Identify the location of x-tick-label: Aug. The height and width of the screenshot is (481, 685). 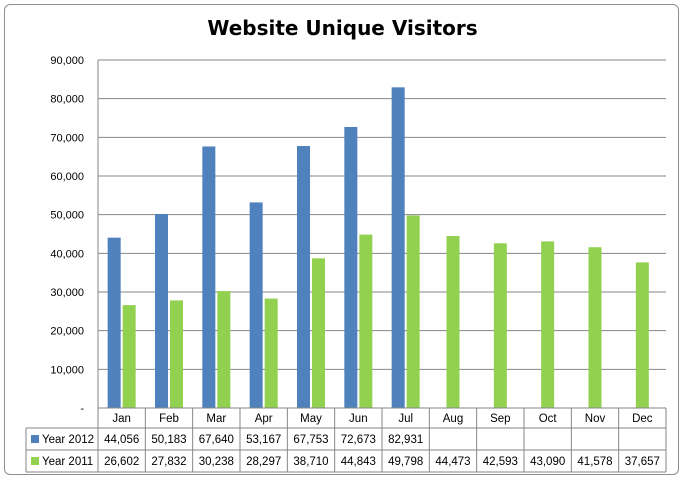
(453, 419).